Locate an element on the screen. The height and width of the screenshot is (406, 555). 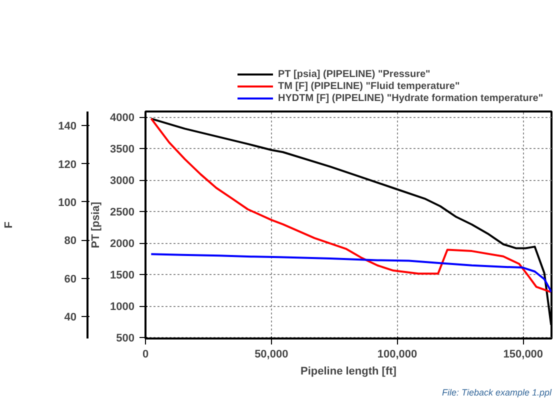
y2-axis-title: F is located at coordinates (9, 224).